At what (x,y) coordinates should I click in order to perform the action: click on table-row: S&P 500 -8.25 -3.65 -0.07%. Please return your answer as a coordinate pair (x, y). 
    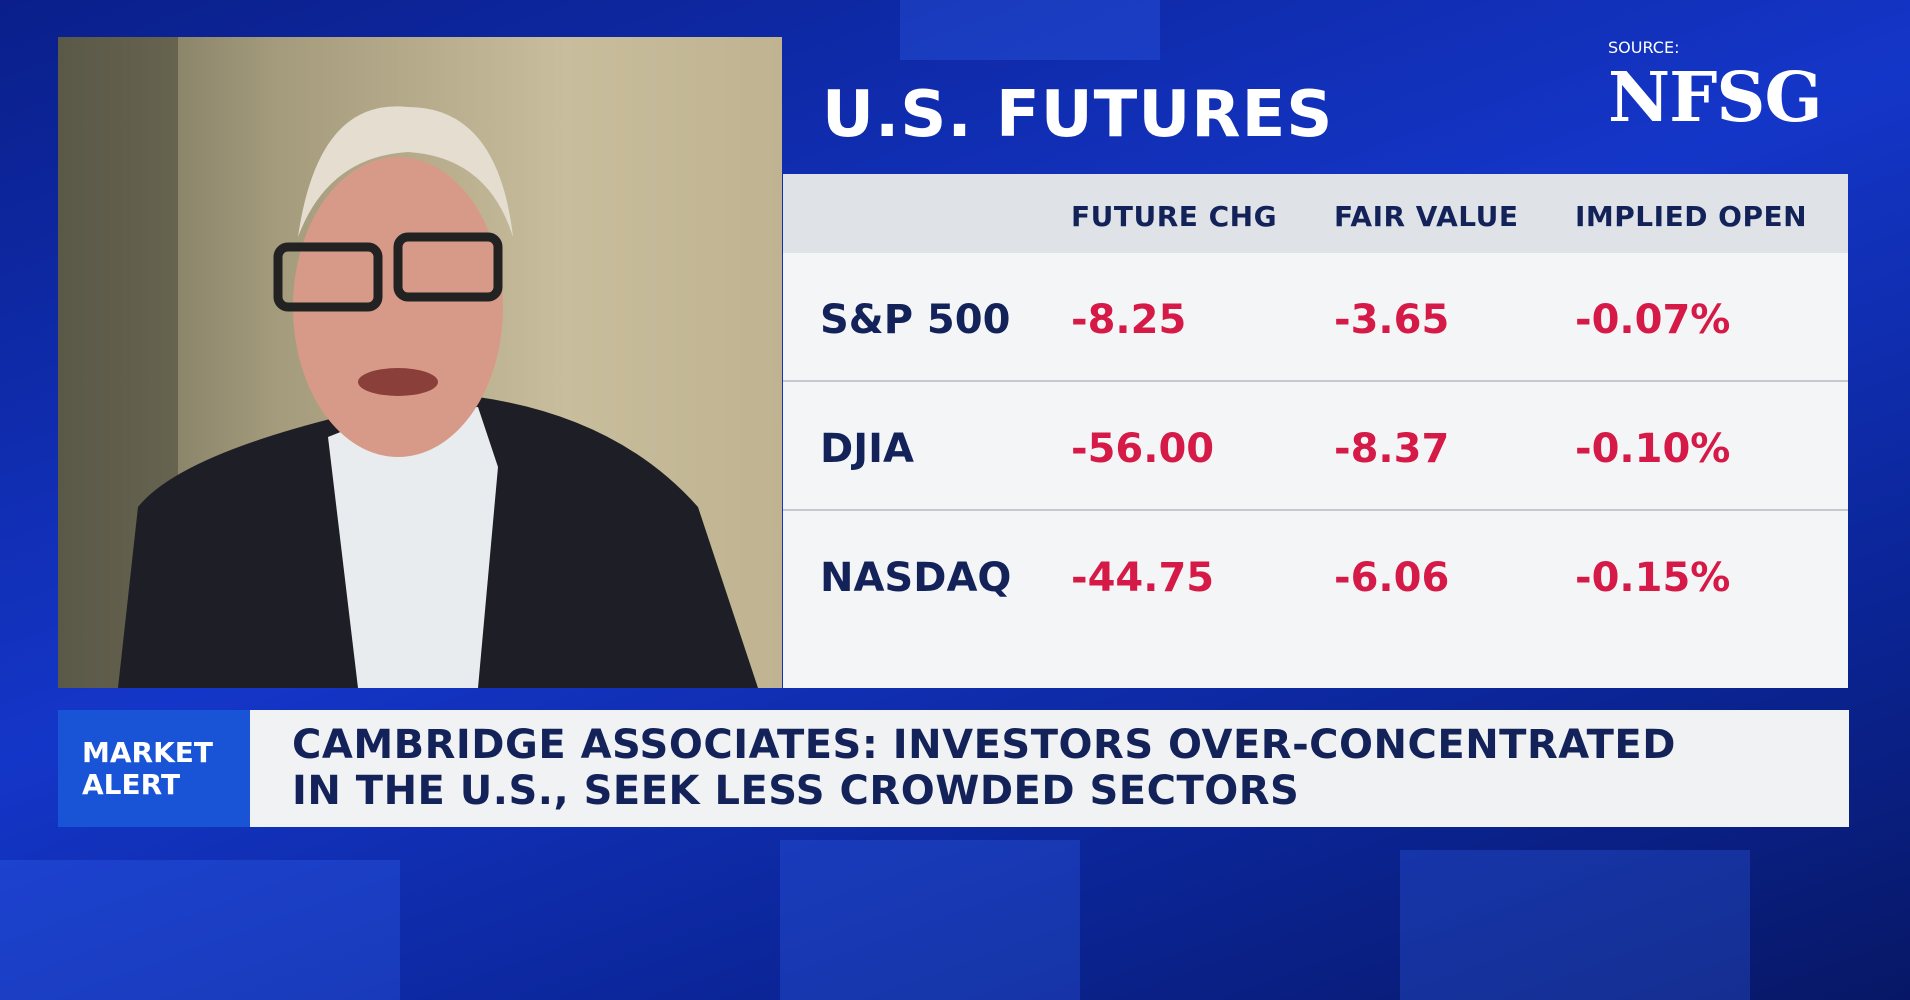
    Looking at the image, I should click on (1315, 317).